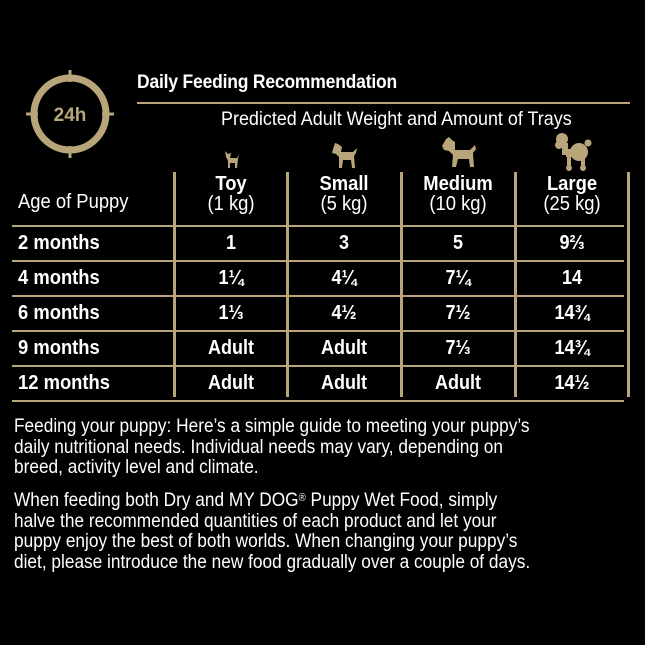  What do you see at coordinates (231, 243) in the screenshot?
I see `table-cell: 1` at bounding box center [231, 243].